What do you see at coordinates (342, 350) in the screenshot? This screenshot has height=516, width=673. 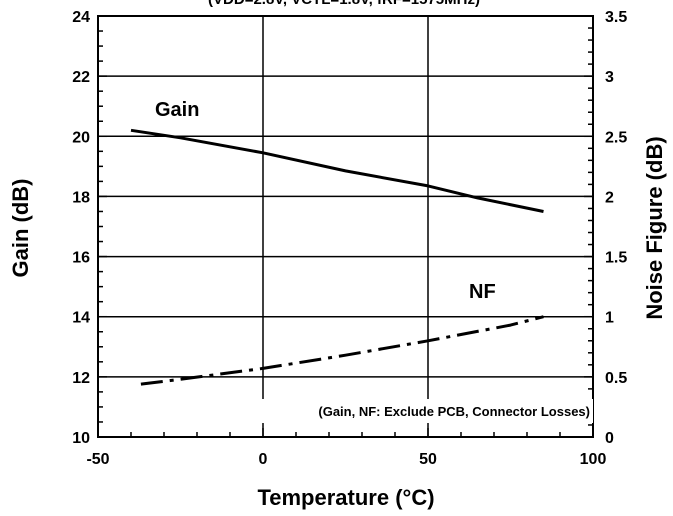 I see `series-line-nf` at bounding box center [342, 350].